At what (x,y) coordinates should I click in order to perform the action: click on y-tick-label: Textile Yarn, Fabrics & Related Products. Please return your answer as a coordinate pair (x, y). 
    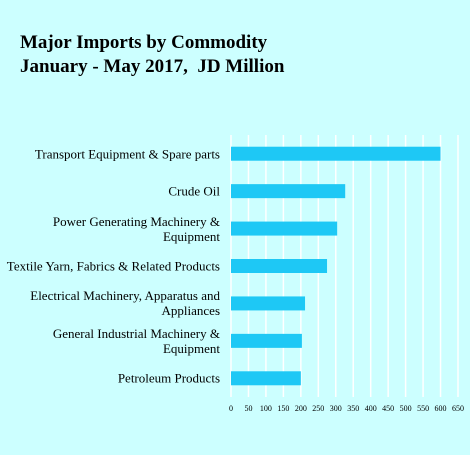
    Looking at the image, I should click on (113, 266).